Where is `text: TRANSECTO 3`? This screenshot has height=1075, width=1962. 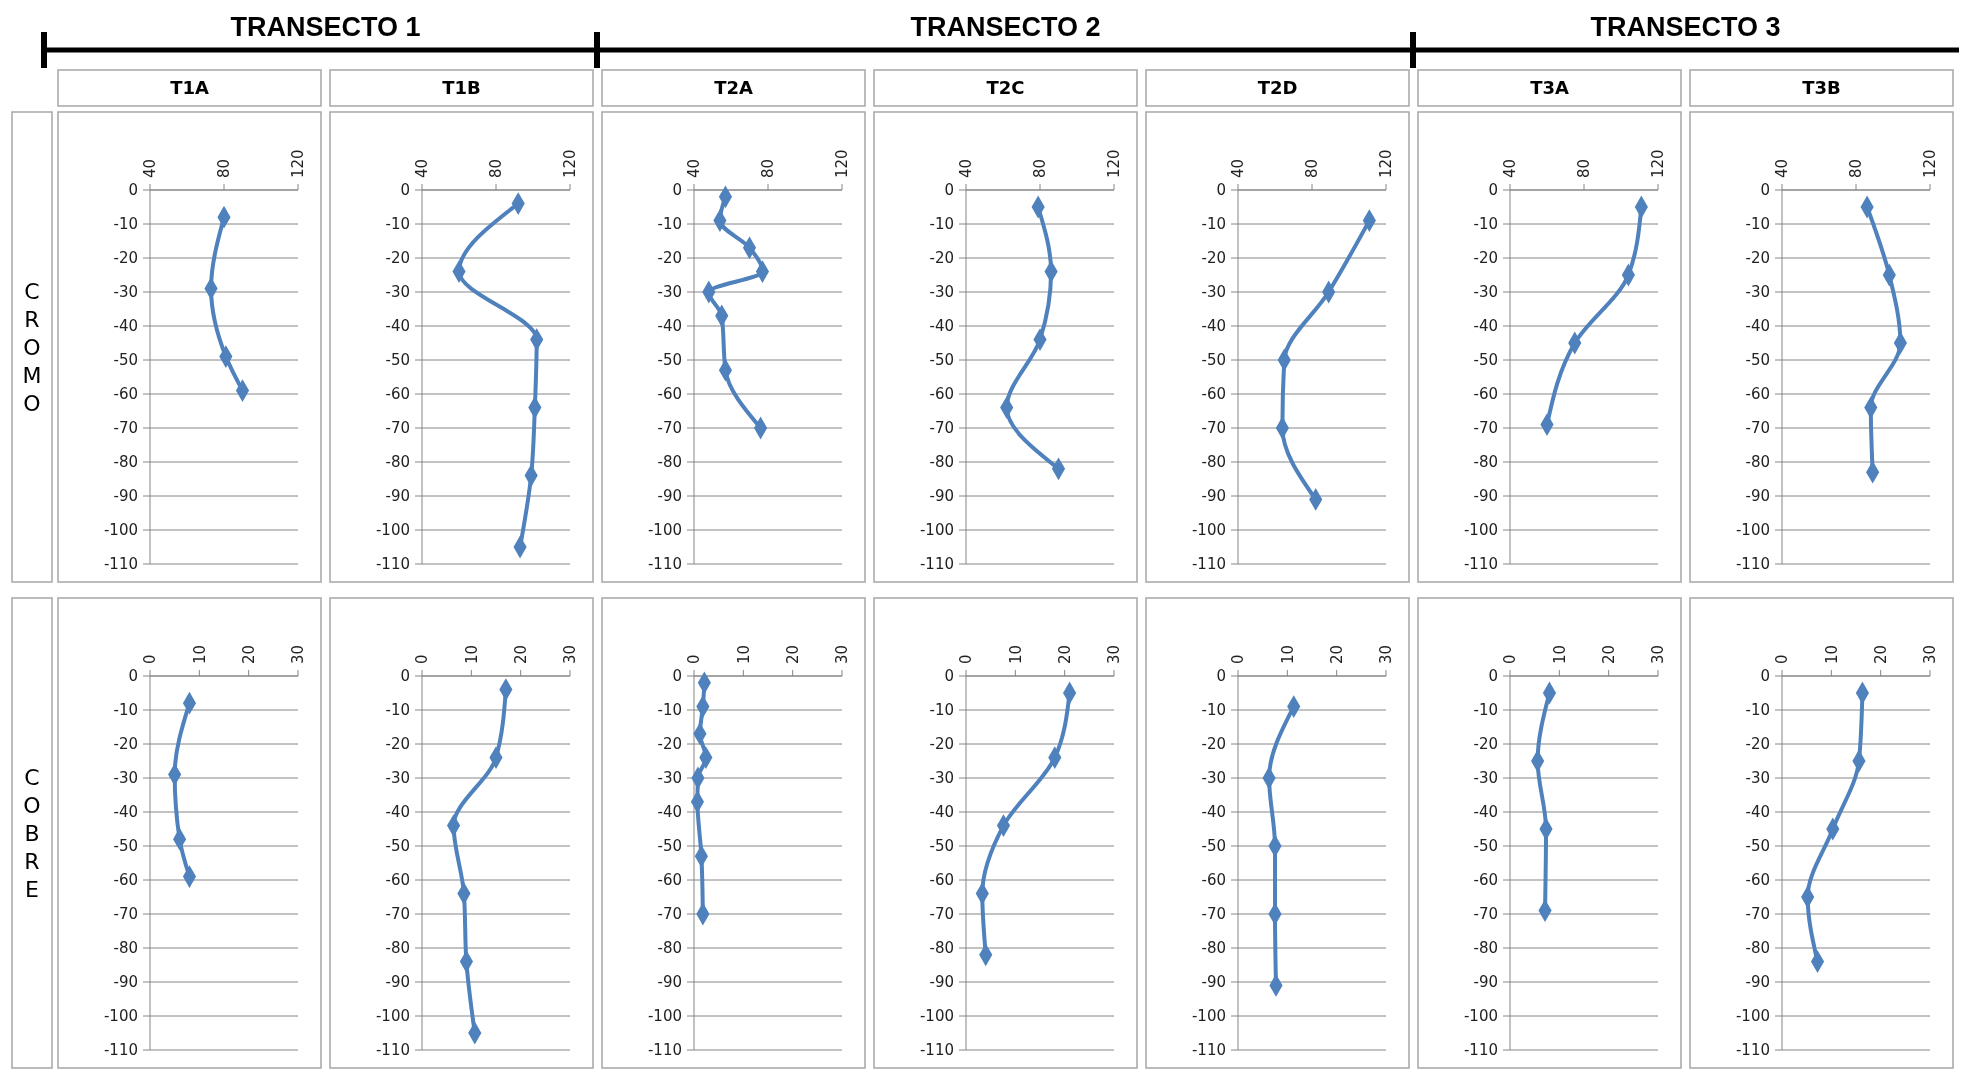
text: TRANSECTO 3 is located at coordinates (1685, 27).